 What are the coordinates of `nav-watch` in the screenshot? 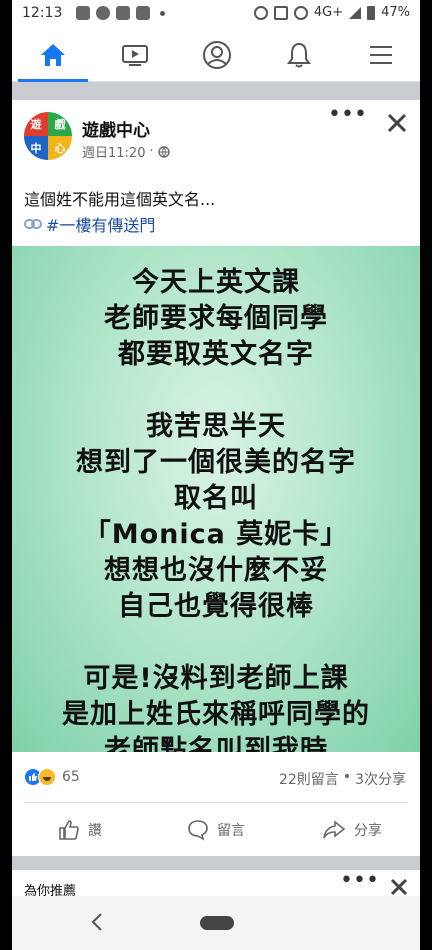 It's located at (135, 55).